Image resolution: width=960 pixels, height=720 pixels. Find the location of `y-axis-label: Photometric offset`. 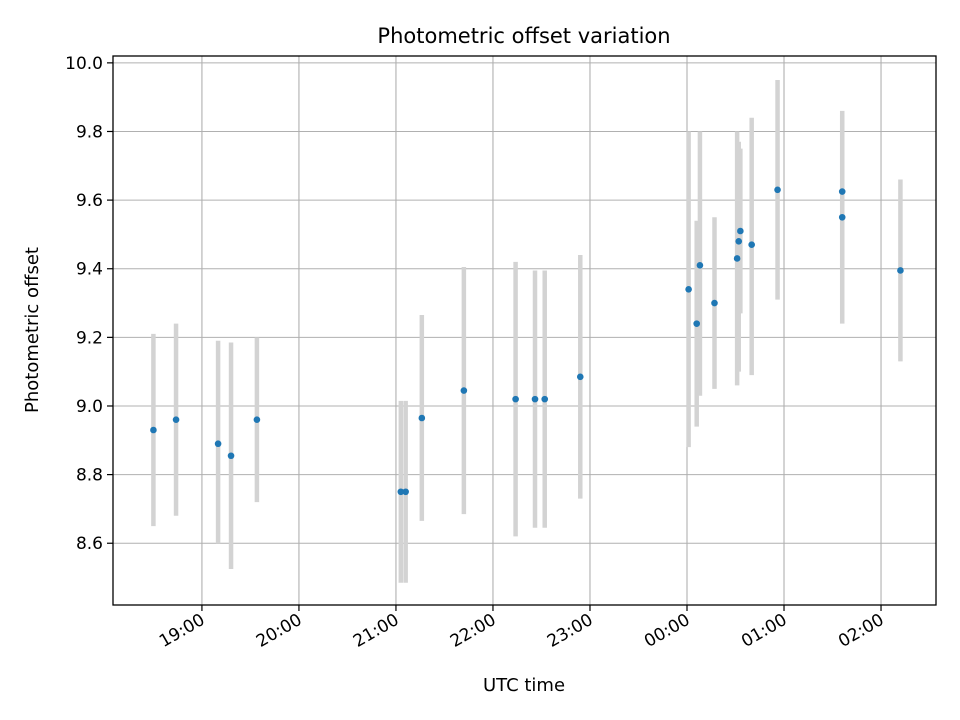

y-axis-label: Photometric offset is located at coordinates (32, 330).